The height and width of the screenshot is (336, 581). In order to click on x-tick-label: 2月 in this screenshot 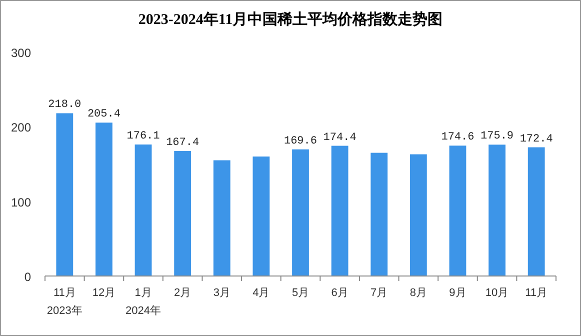, I will do `click(183, 293)`.